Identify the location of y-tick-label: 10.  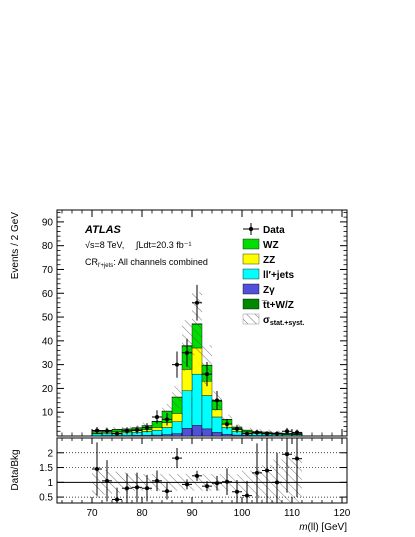
(48, 413).